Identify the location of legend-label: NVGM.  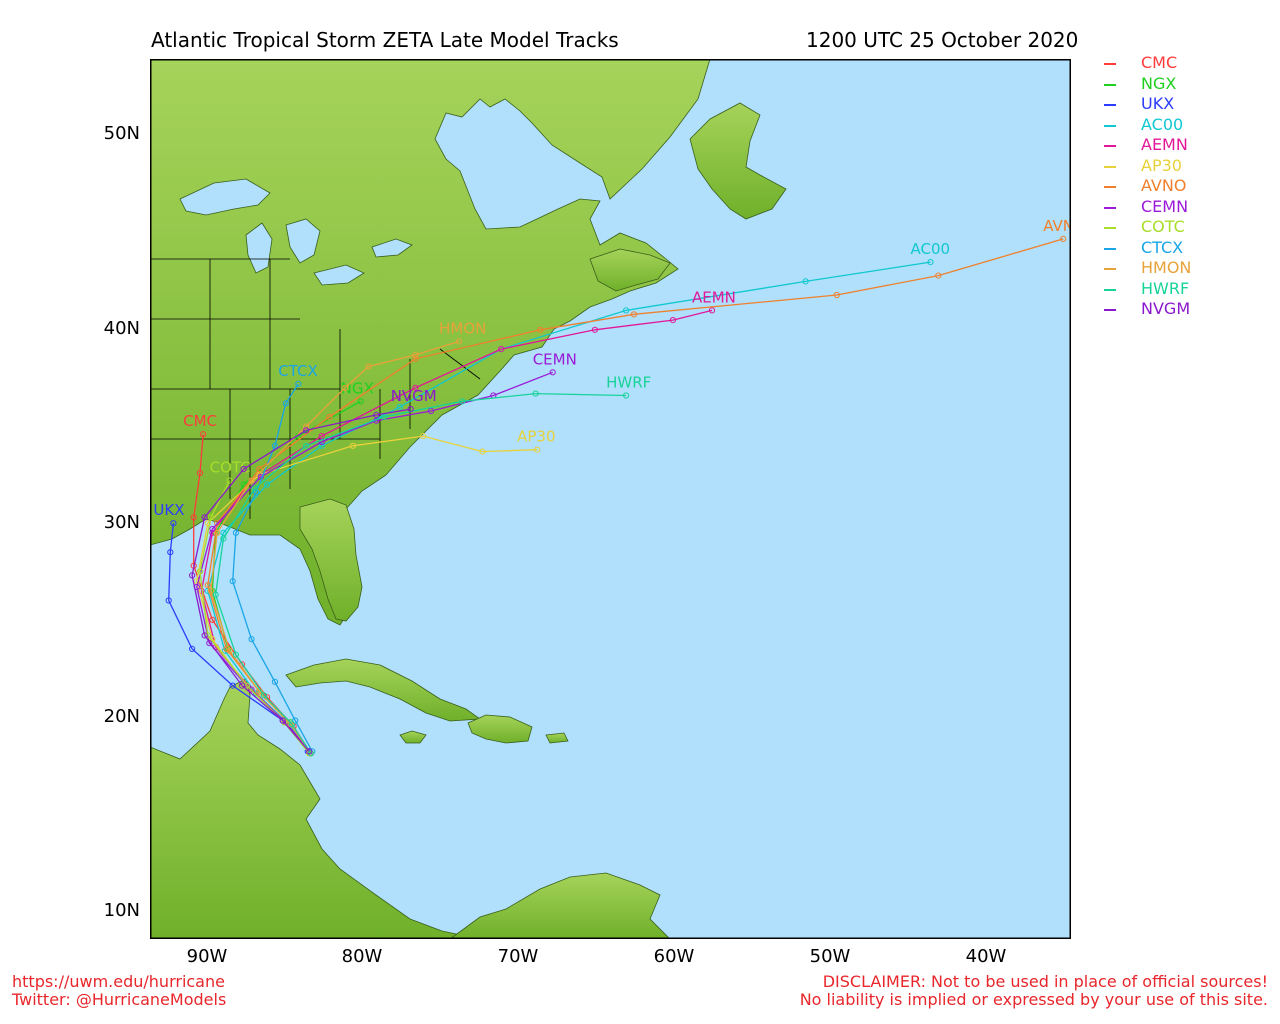
(1166, 308).